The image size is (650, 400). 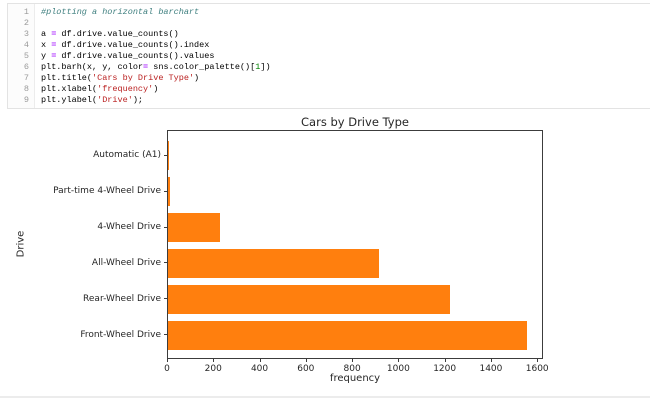 I want to click on line-number: 8, so click(x=26, y=89).